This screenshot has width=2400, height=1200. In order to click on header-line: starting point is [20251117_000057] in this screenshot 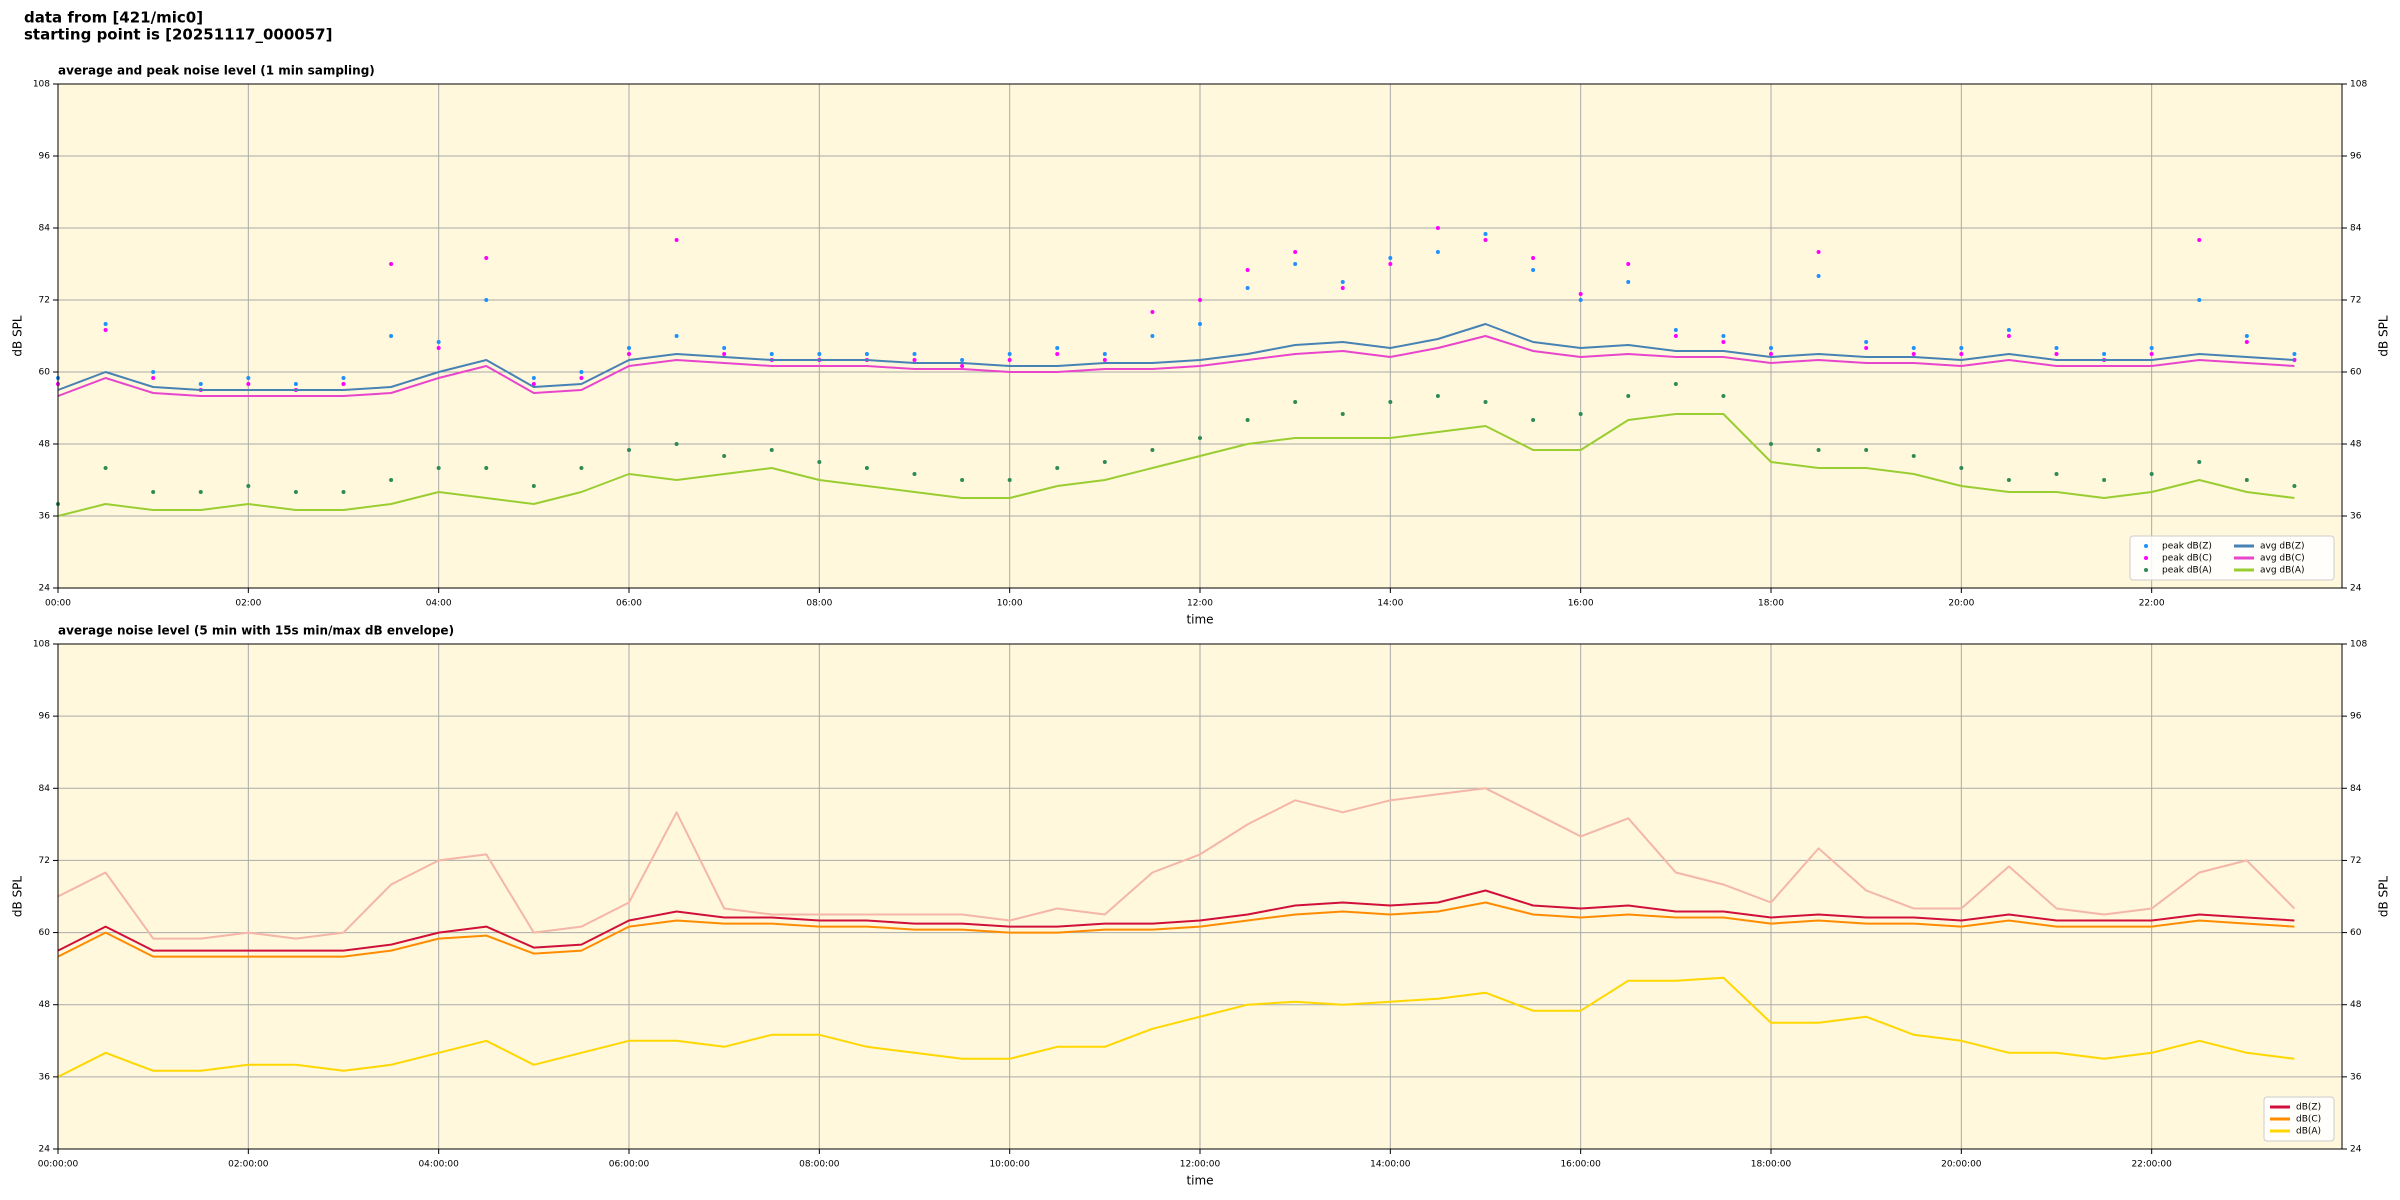, I will do `click(178, 35)`.